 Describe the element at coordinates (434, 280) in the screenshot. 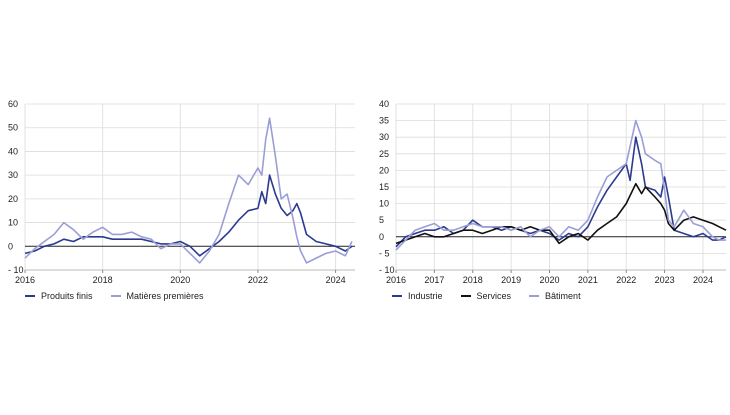

I see `x-tick-label: 2017` at that location.